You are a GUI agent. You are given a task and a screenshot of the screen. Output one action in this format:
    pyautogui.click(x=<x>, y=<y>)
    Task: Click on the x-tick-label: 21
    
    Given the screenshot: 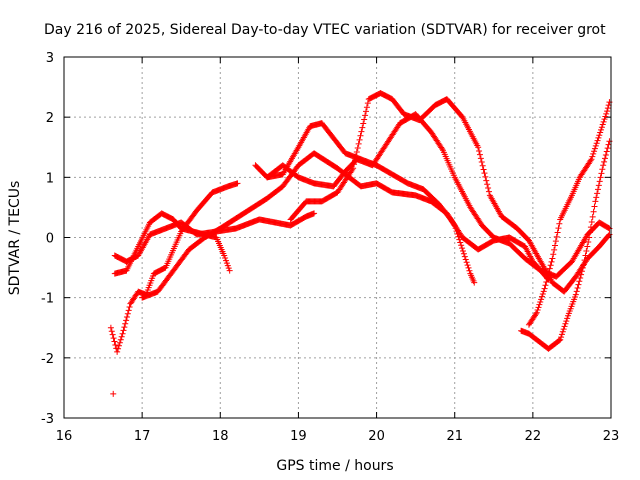 What is the action you would take?
    pyautogui.click(x=454, y=436)
    